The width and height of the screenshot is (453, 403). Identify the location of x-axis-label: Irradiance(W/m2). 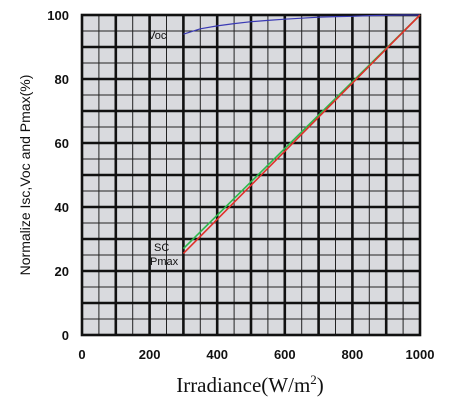
(250, 384).